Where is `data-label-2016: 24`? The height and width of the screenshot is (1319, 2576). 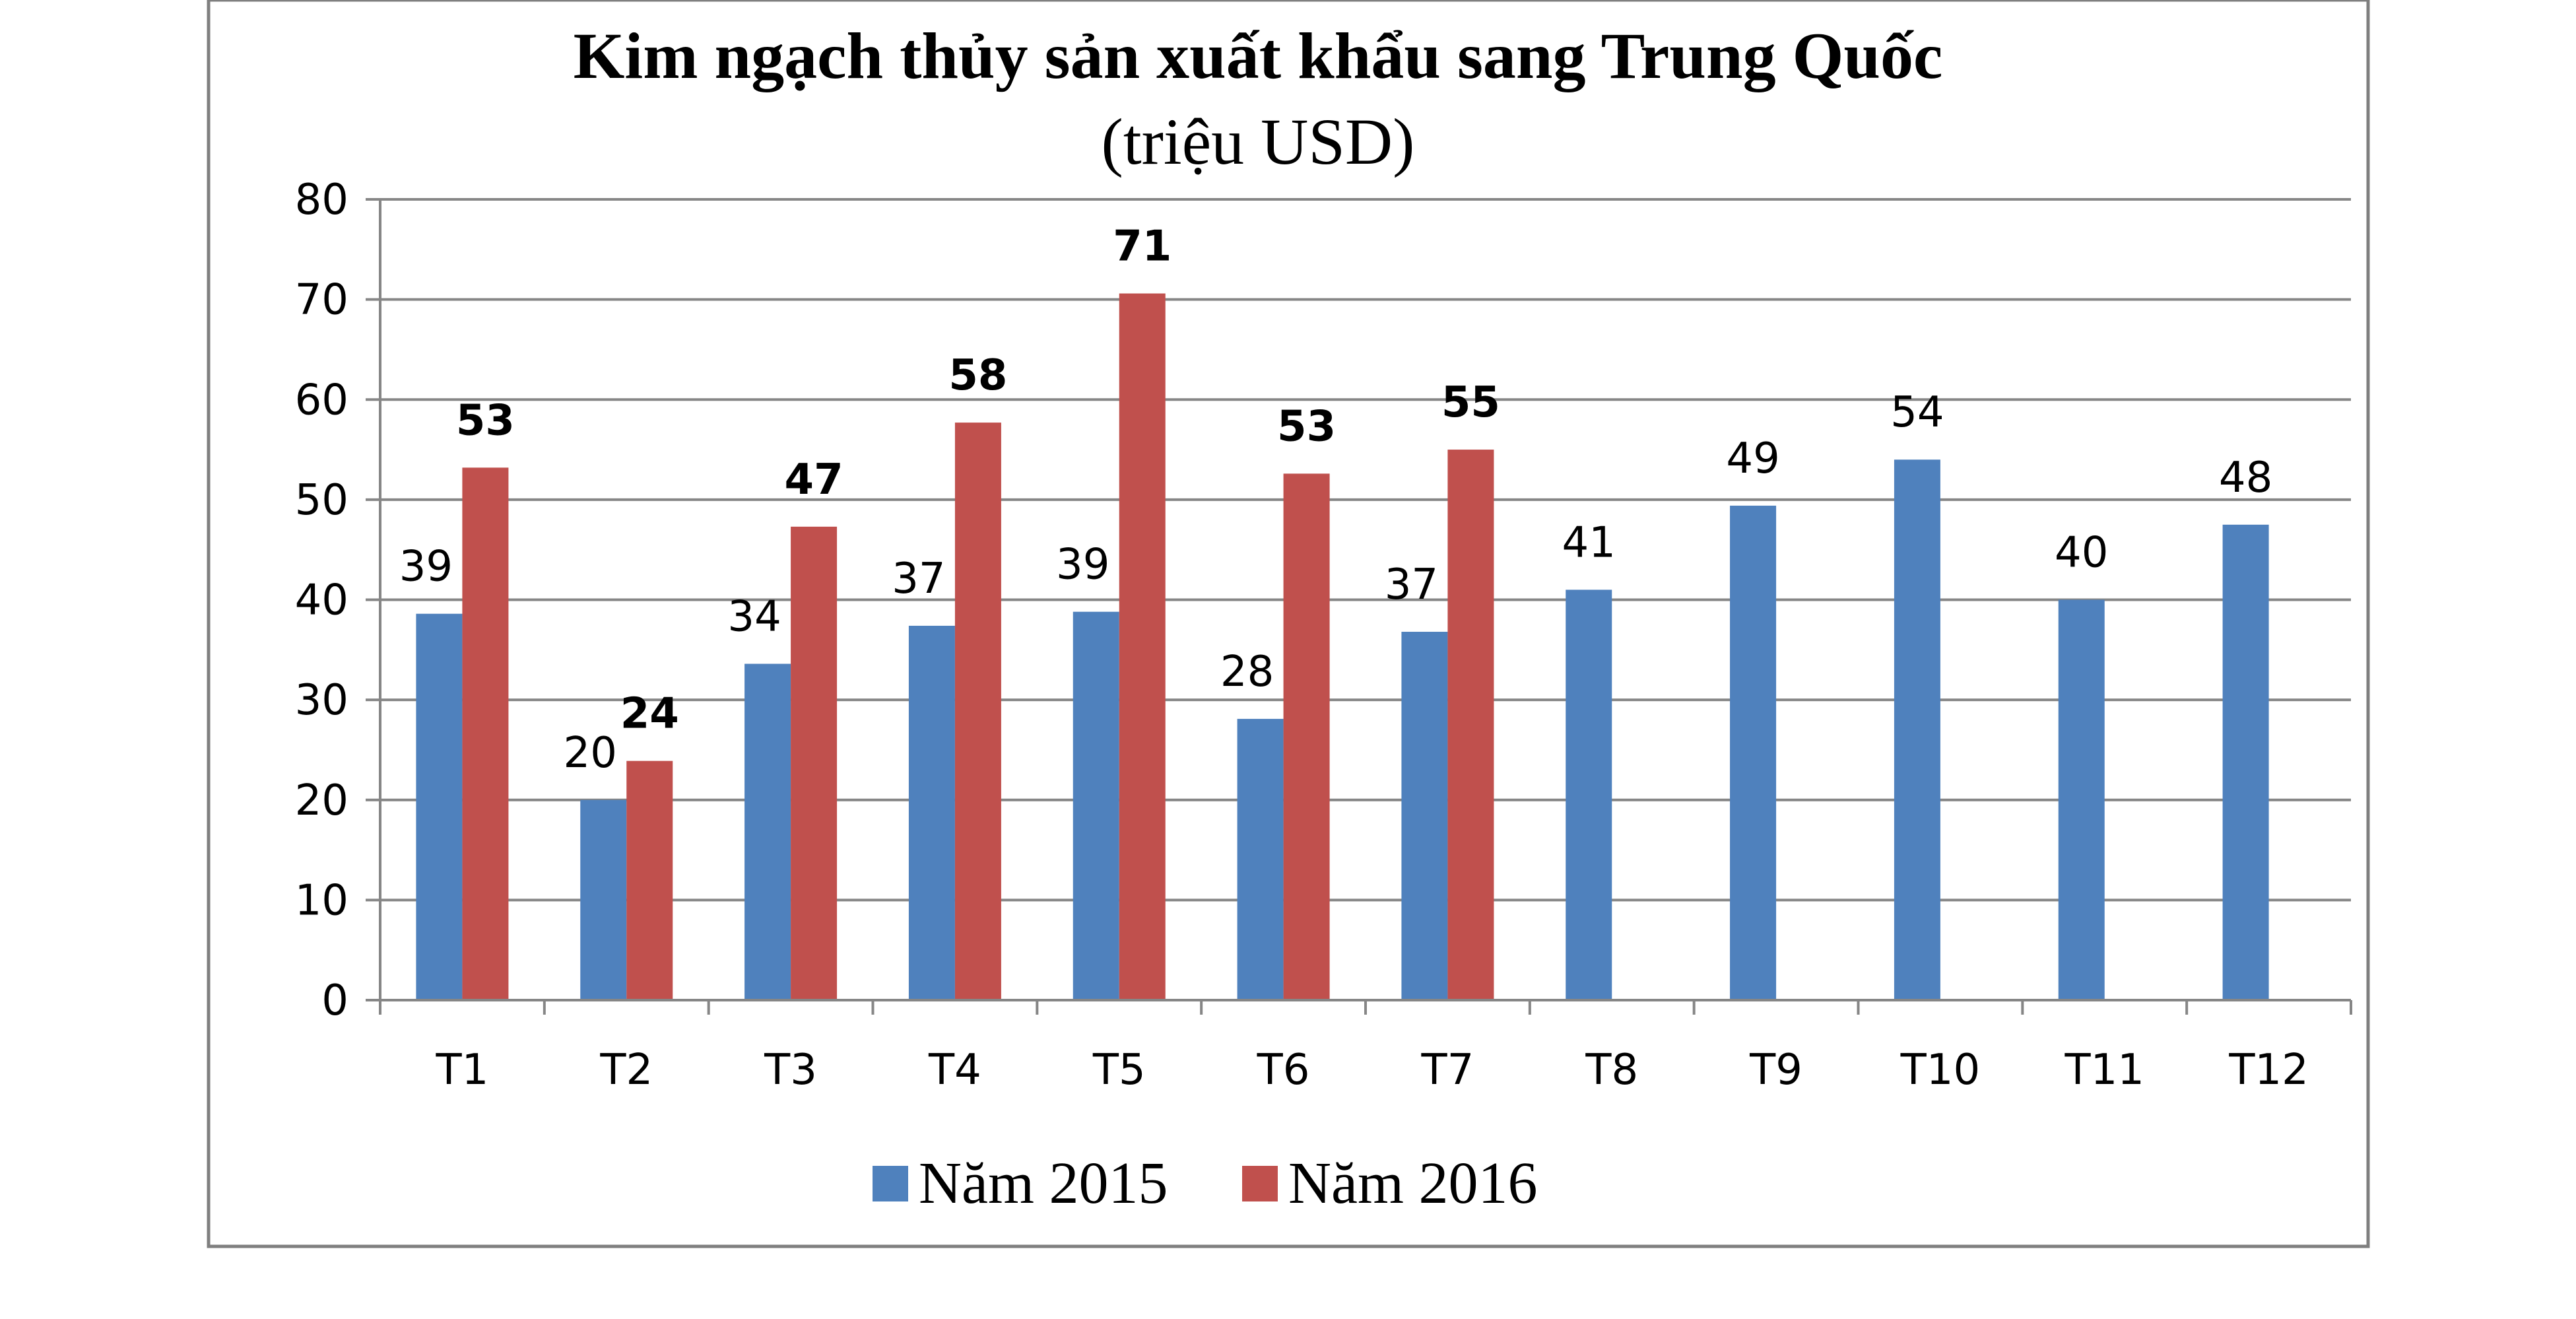
data-label-2016: 24 is located at coordinates (649, 715).